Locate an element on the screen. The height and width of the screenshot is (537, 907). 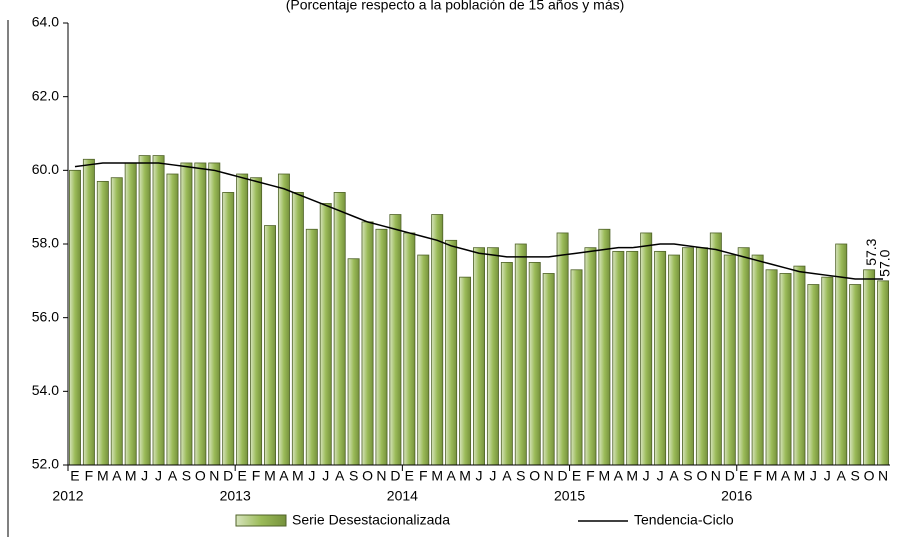
legend-label: Tendencia-Ciclo is located at coordinates (684, 520).